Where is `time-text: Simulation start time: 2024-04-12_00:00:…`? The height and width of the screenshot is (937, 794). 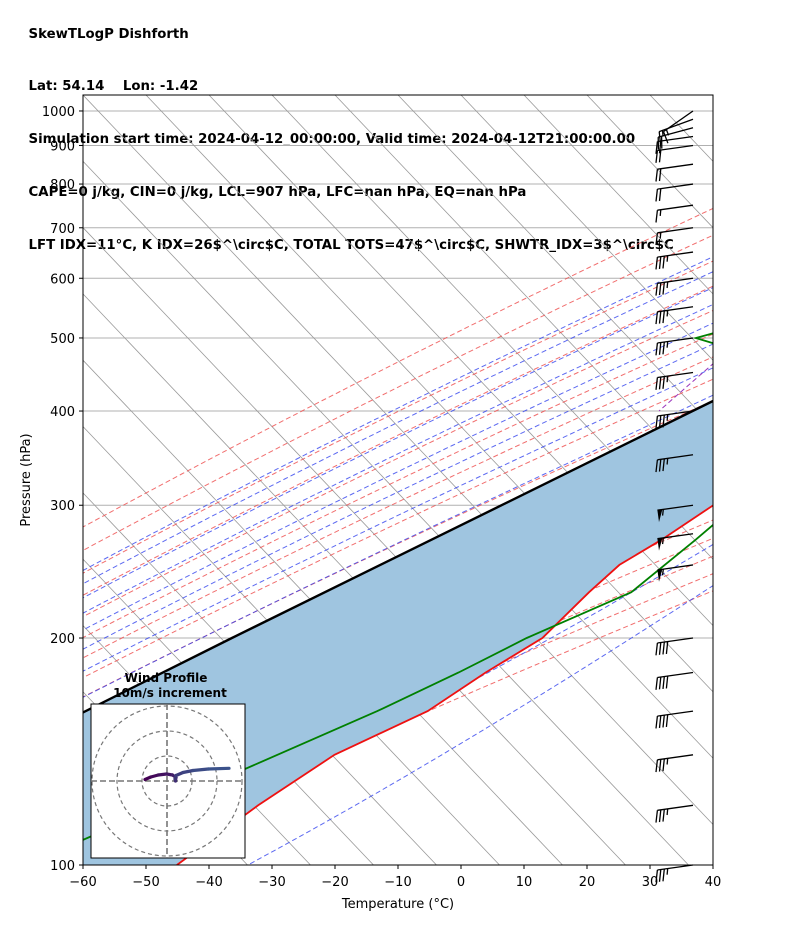
time-text: Simulation start time: 2024-04-12_00:00:… is located at coordinates (332, 140).